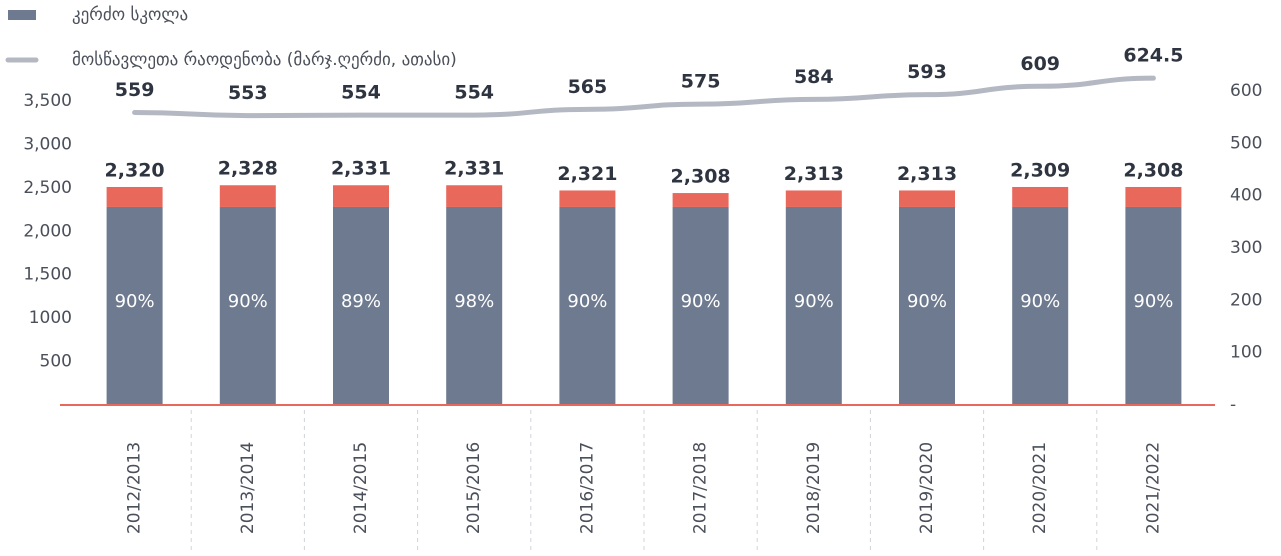 This screenshot has width=1281, height=556. I want to click on y2-tick-label: 100, so click(1246, 353).